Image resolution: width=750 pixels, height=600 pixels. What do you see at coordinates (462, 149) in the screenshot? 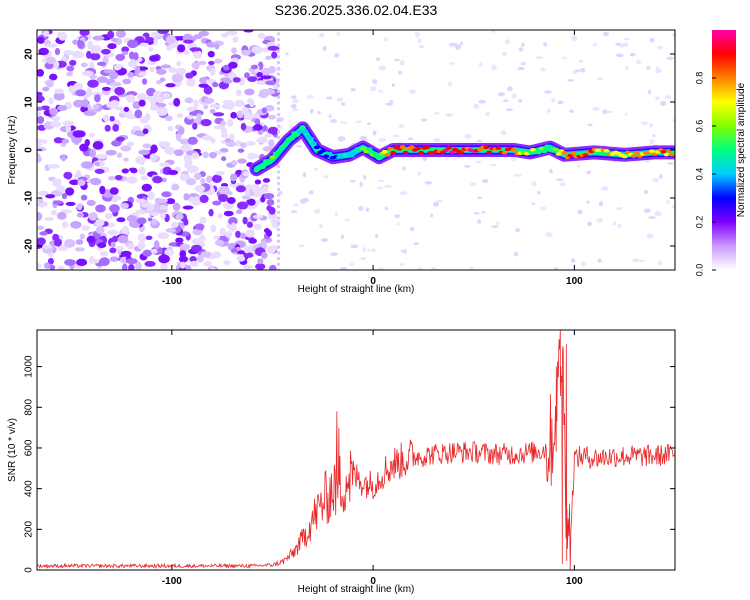
I see `spectrogram-signal-ridge` at bounding box center [462, 149].